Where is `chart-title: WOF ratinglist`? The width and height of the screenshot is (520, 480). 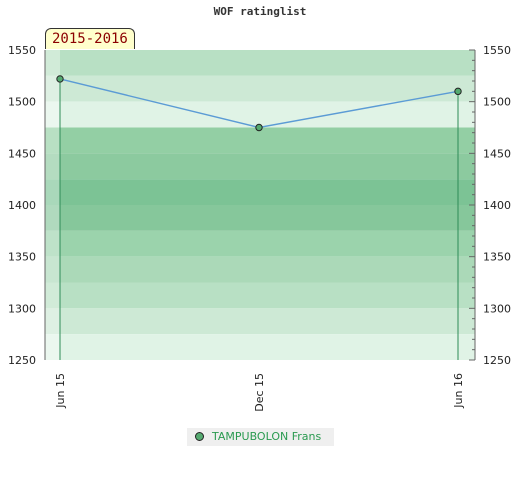 chart-title: WOF ratinglist is located at coordinates (260, 11).